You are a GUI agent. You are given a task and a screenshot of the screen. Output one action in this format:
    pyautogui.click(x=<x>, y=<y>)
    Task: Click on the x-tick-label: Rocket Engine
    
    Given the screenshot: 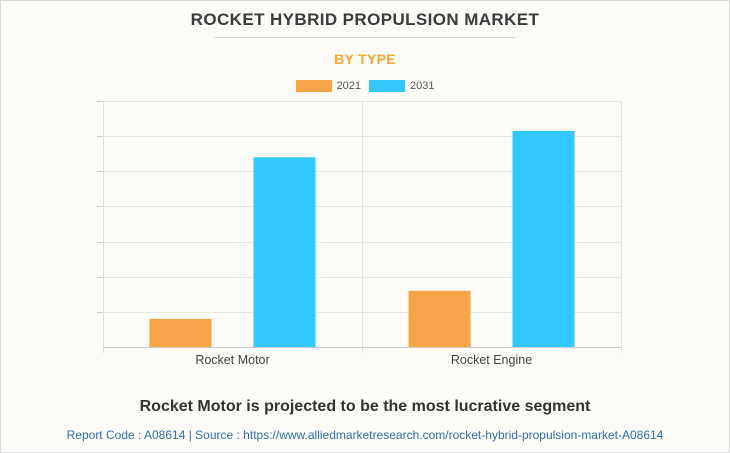 What is the action you would take?
    pyautogui.click(x=491, y=360)
    